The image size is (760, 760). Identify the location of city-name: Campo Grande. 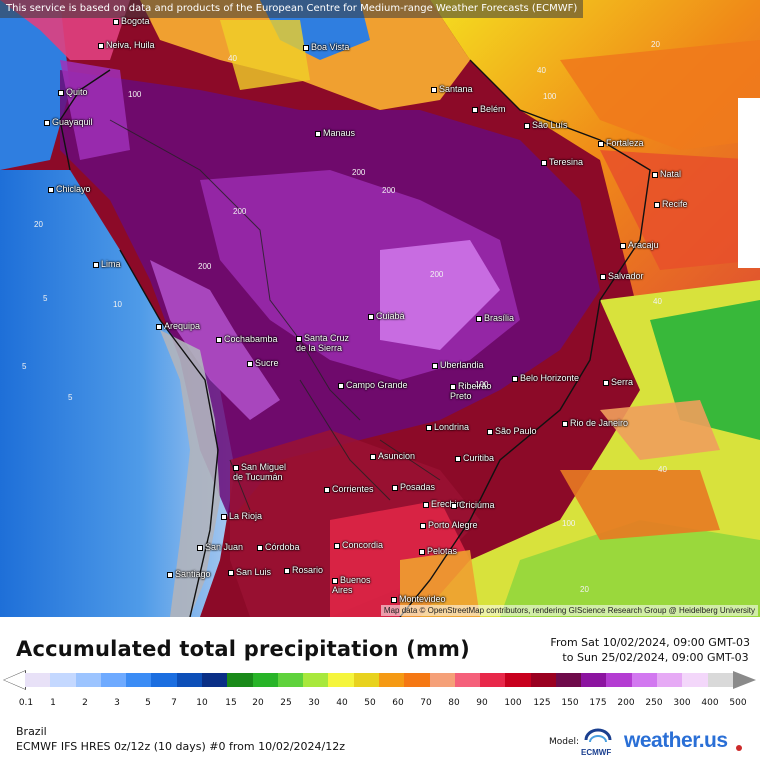
(377, 385).